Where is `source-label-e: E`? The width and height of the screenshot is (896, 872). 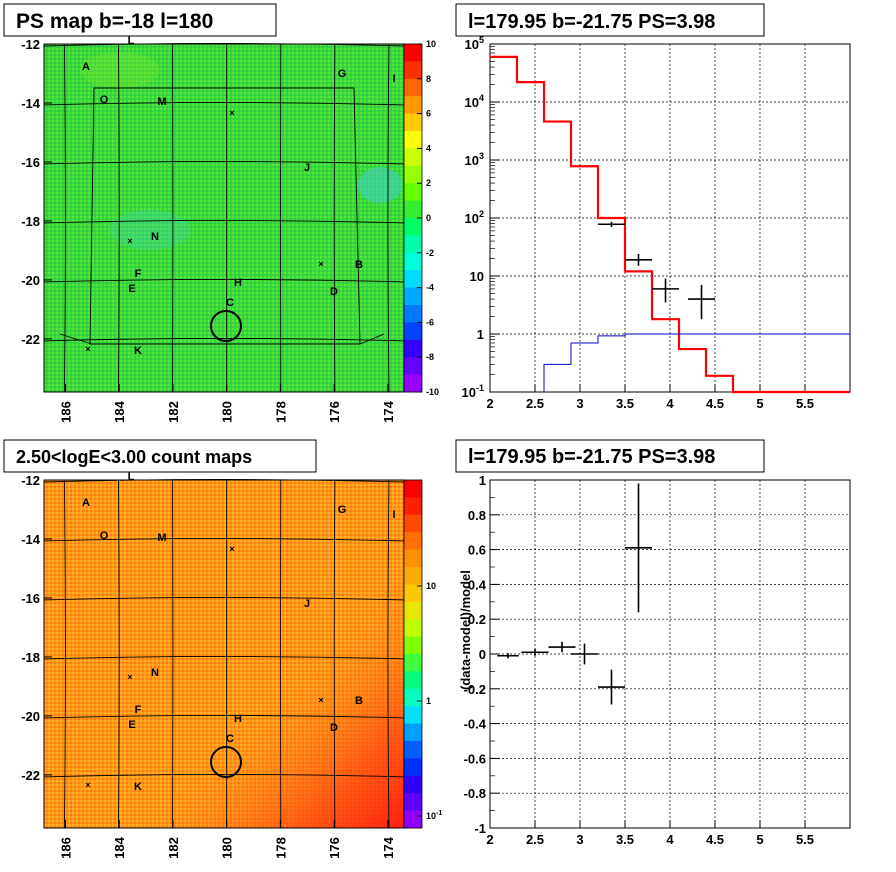 source-label-e: E is located at coordinates (131, 289).